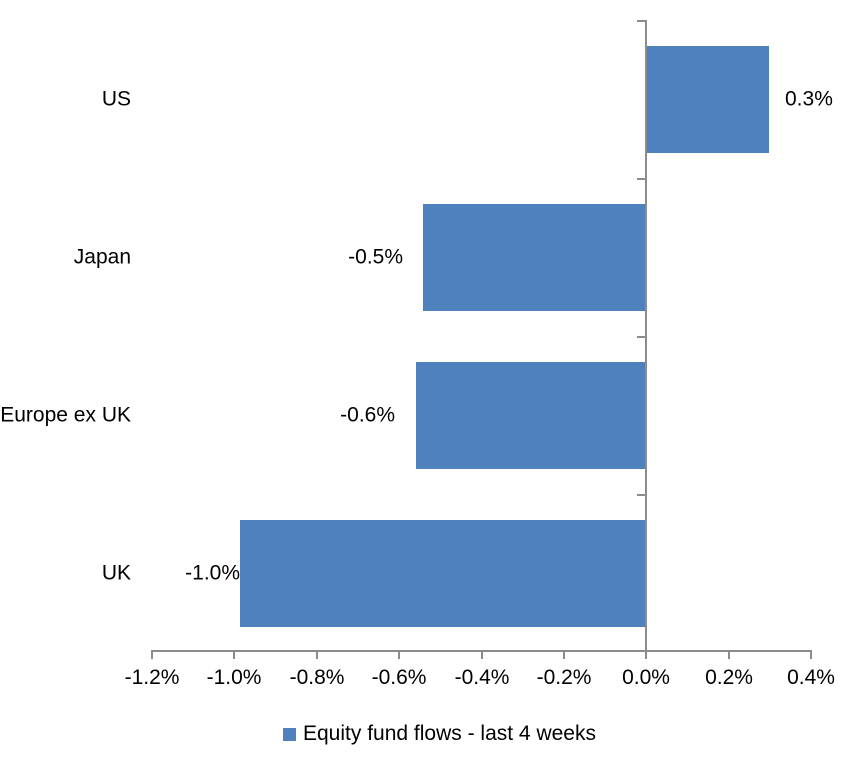 The width and height of the screenshot is (852, 757). I want to click on legend-label: Equity fund flows - last 4 weeks, so click(449, 733).